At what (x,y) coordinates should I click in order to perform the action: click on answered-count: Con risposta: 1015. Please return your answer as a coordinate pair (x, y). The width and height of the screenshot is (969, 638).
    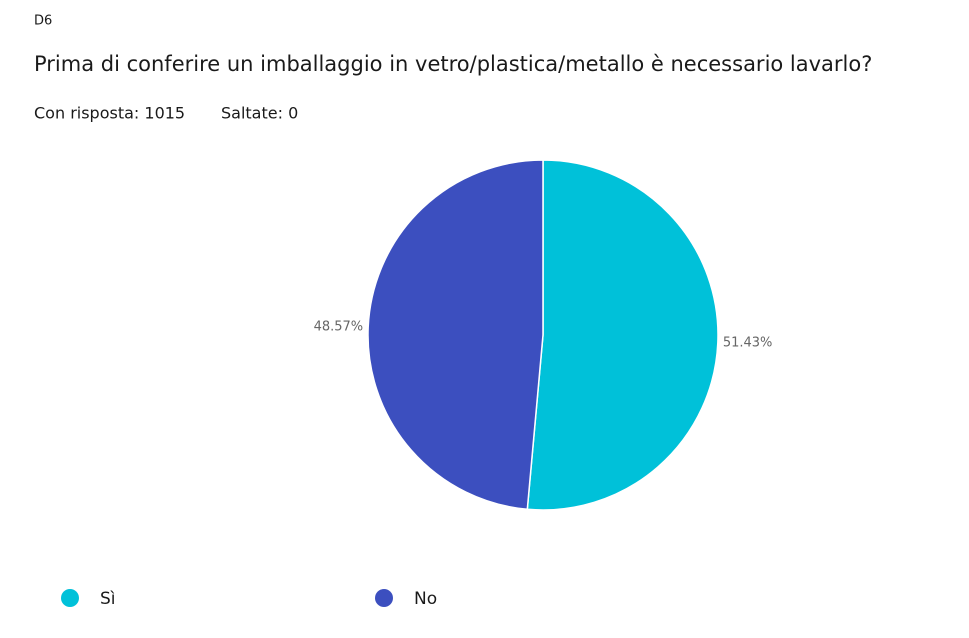
    Looking at the image, I should click on (109, 113).